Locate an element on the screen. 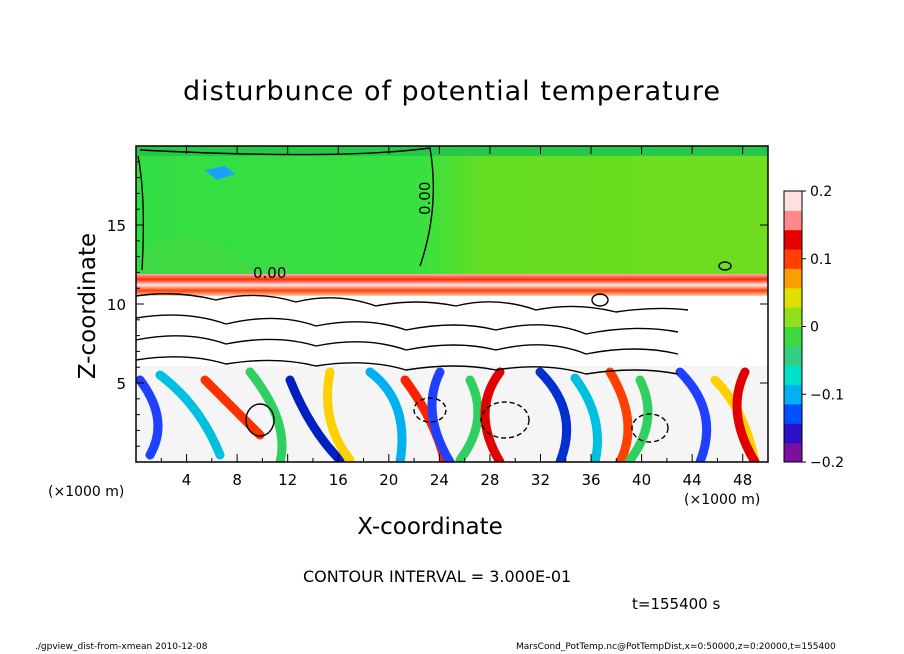 Image resolution: width=904 pixels, height=654 pixels. x-tick-label: 16 is located at coordinates (338, 480).